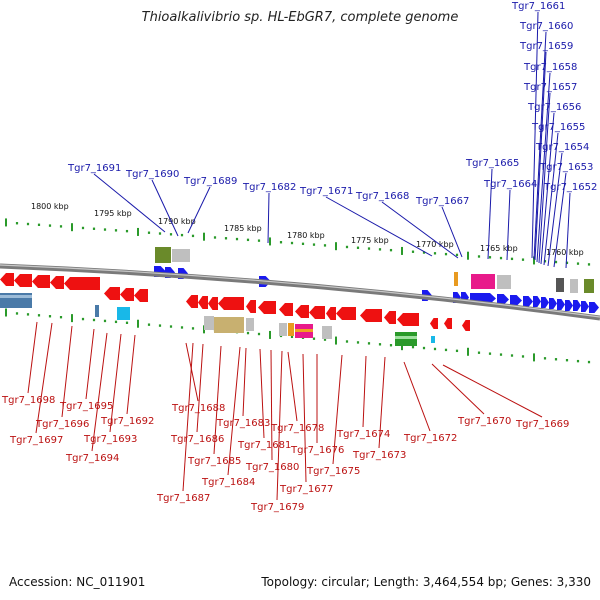 The width and height of the screenshot is (600, 600). Describe the element at coordinates (370, 240) in the screenshot. I see `ruler-label: 1775 kbp` at that location.